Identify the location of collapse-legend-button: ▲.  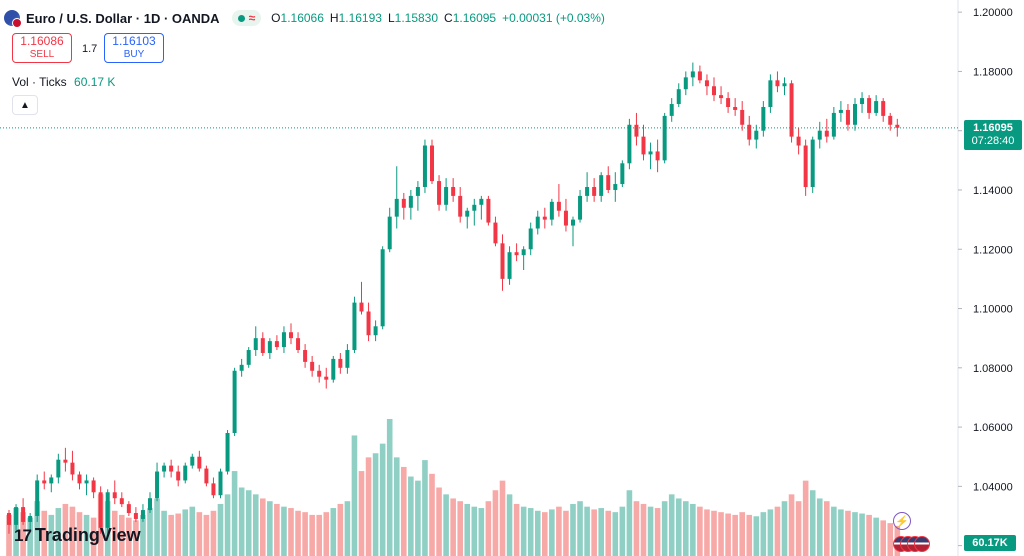
(25, 105).